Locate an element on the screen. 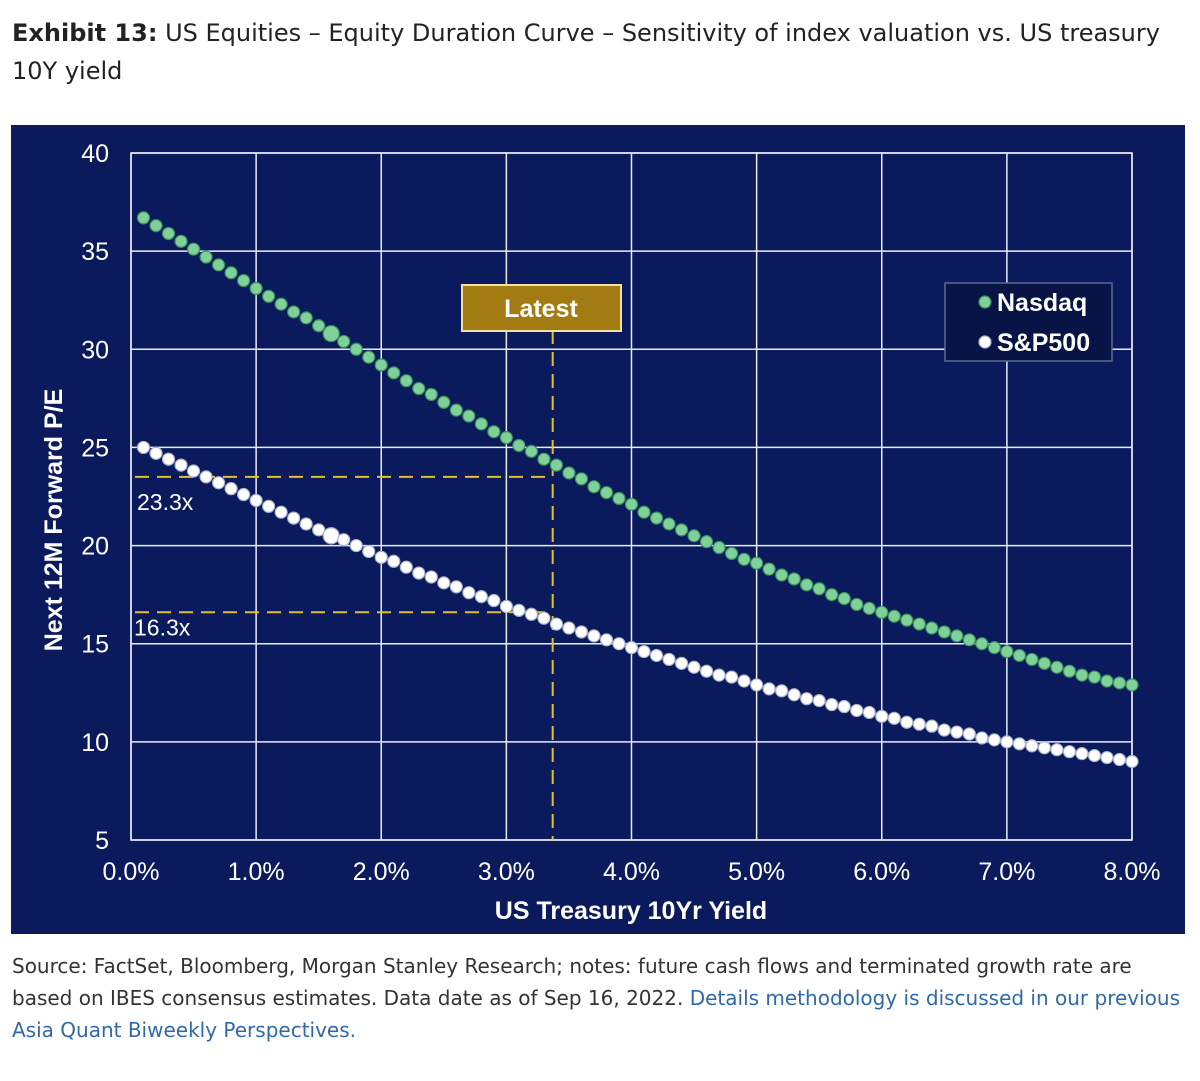  x-tick-label: 2.0% is located at coordinates (381, 872).